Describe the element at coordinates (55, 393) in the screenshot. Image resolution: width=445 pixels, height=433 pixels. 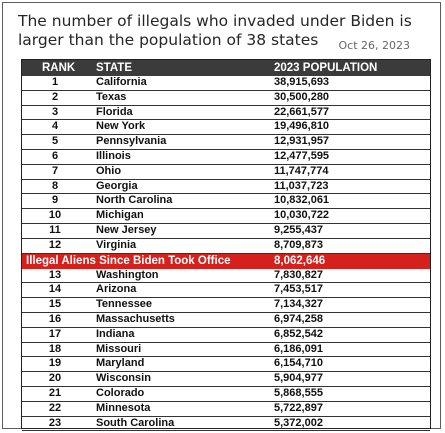
I see `rank-cell: 21` at that location.